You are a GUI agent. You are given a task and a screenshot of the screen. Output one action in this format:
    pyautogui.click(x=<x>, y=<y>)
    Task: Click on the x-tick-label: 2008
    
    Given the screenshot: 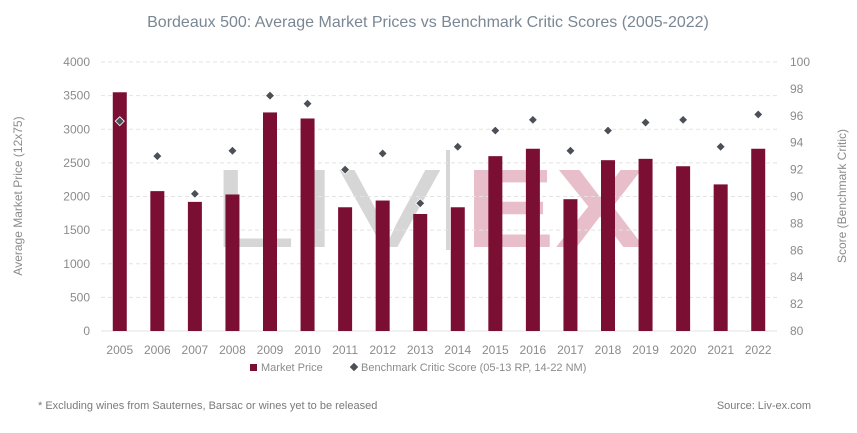 What is the action you would take?
    pyautogui.click(x=232, y=350)
    